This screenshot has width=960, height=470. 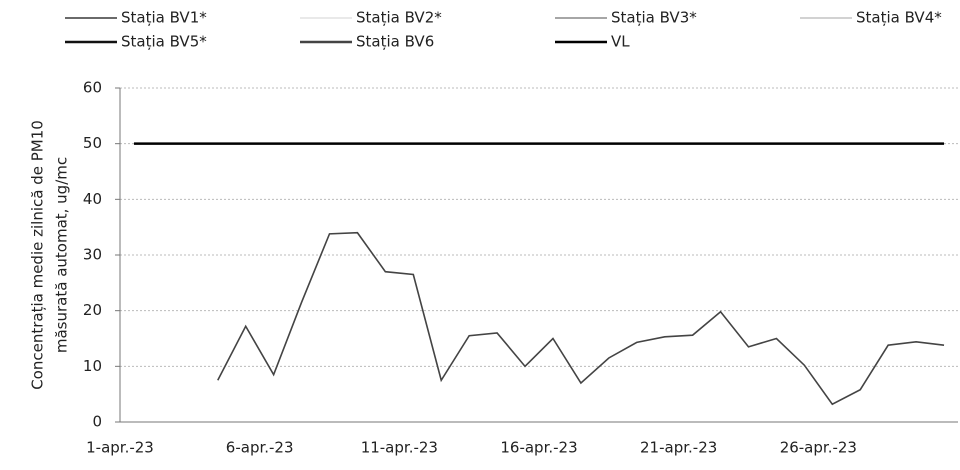 What do you see at coordinates (62, 255) in the screenshot?
I see `y-axis-label: măsurată automat, ug/mc` at bounding box center [62, 255].